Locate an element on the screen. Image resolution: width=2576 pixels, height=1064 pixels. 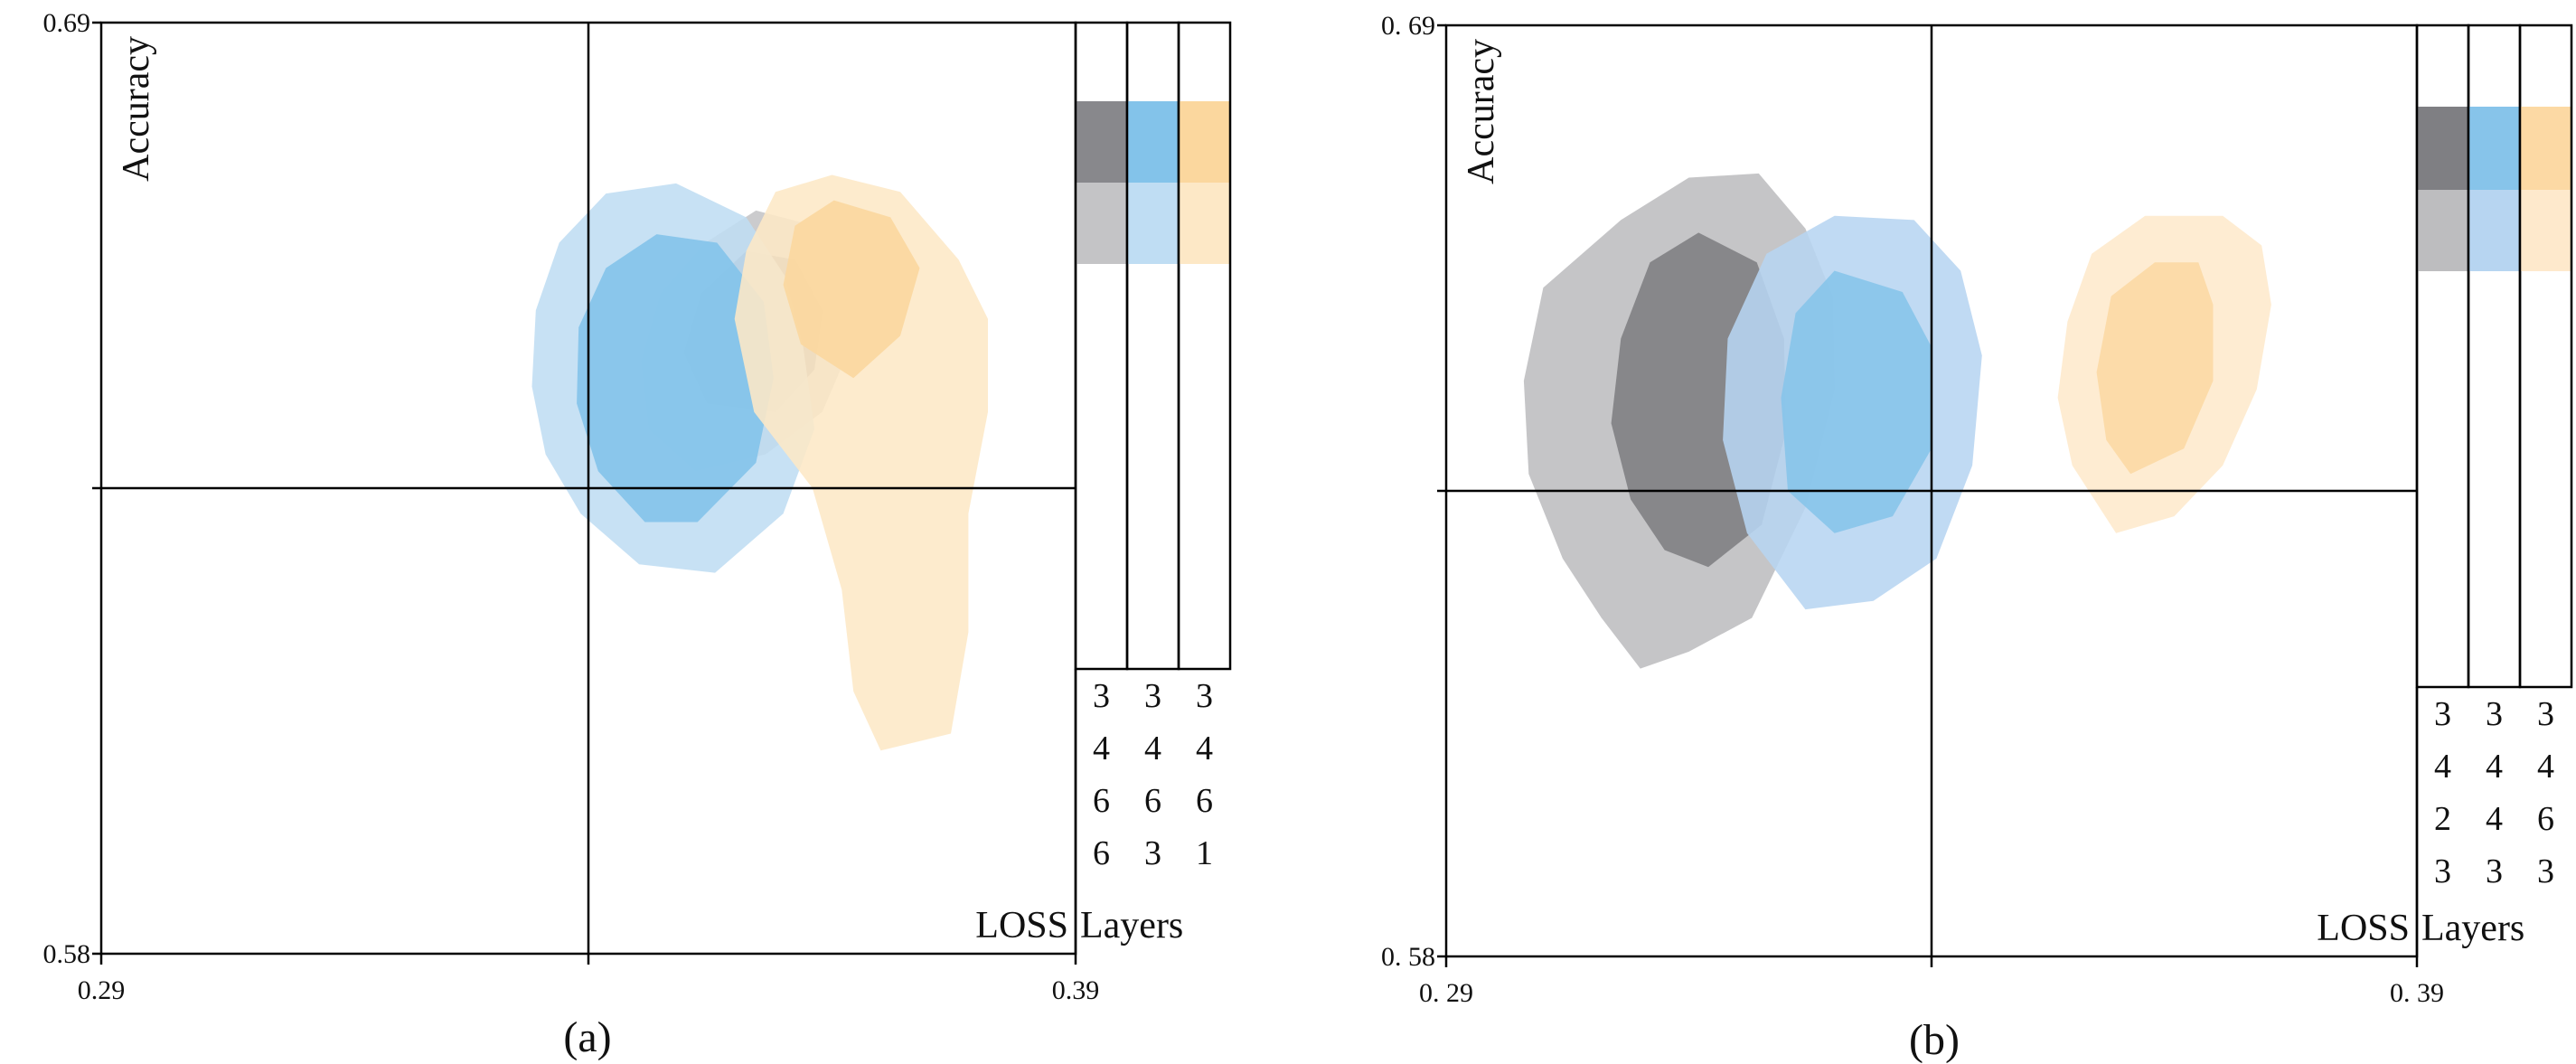
panel-caption: (a) is located at coordinates (587, 1037).